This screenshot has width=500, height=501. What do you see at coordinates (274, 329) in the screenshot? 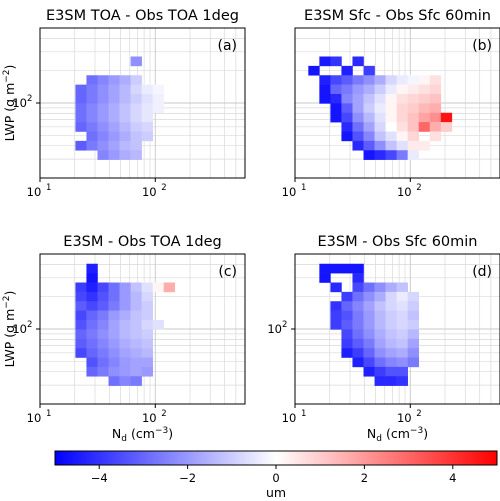
I see `y-tick-label: 10` at bounding box center [274, 329].